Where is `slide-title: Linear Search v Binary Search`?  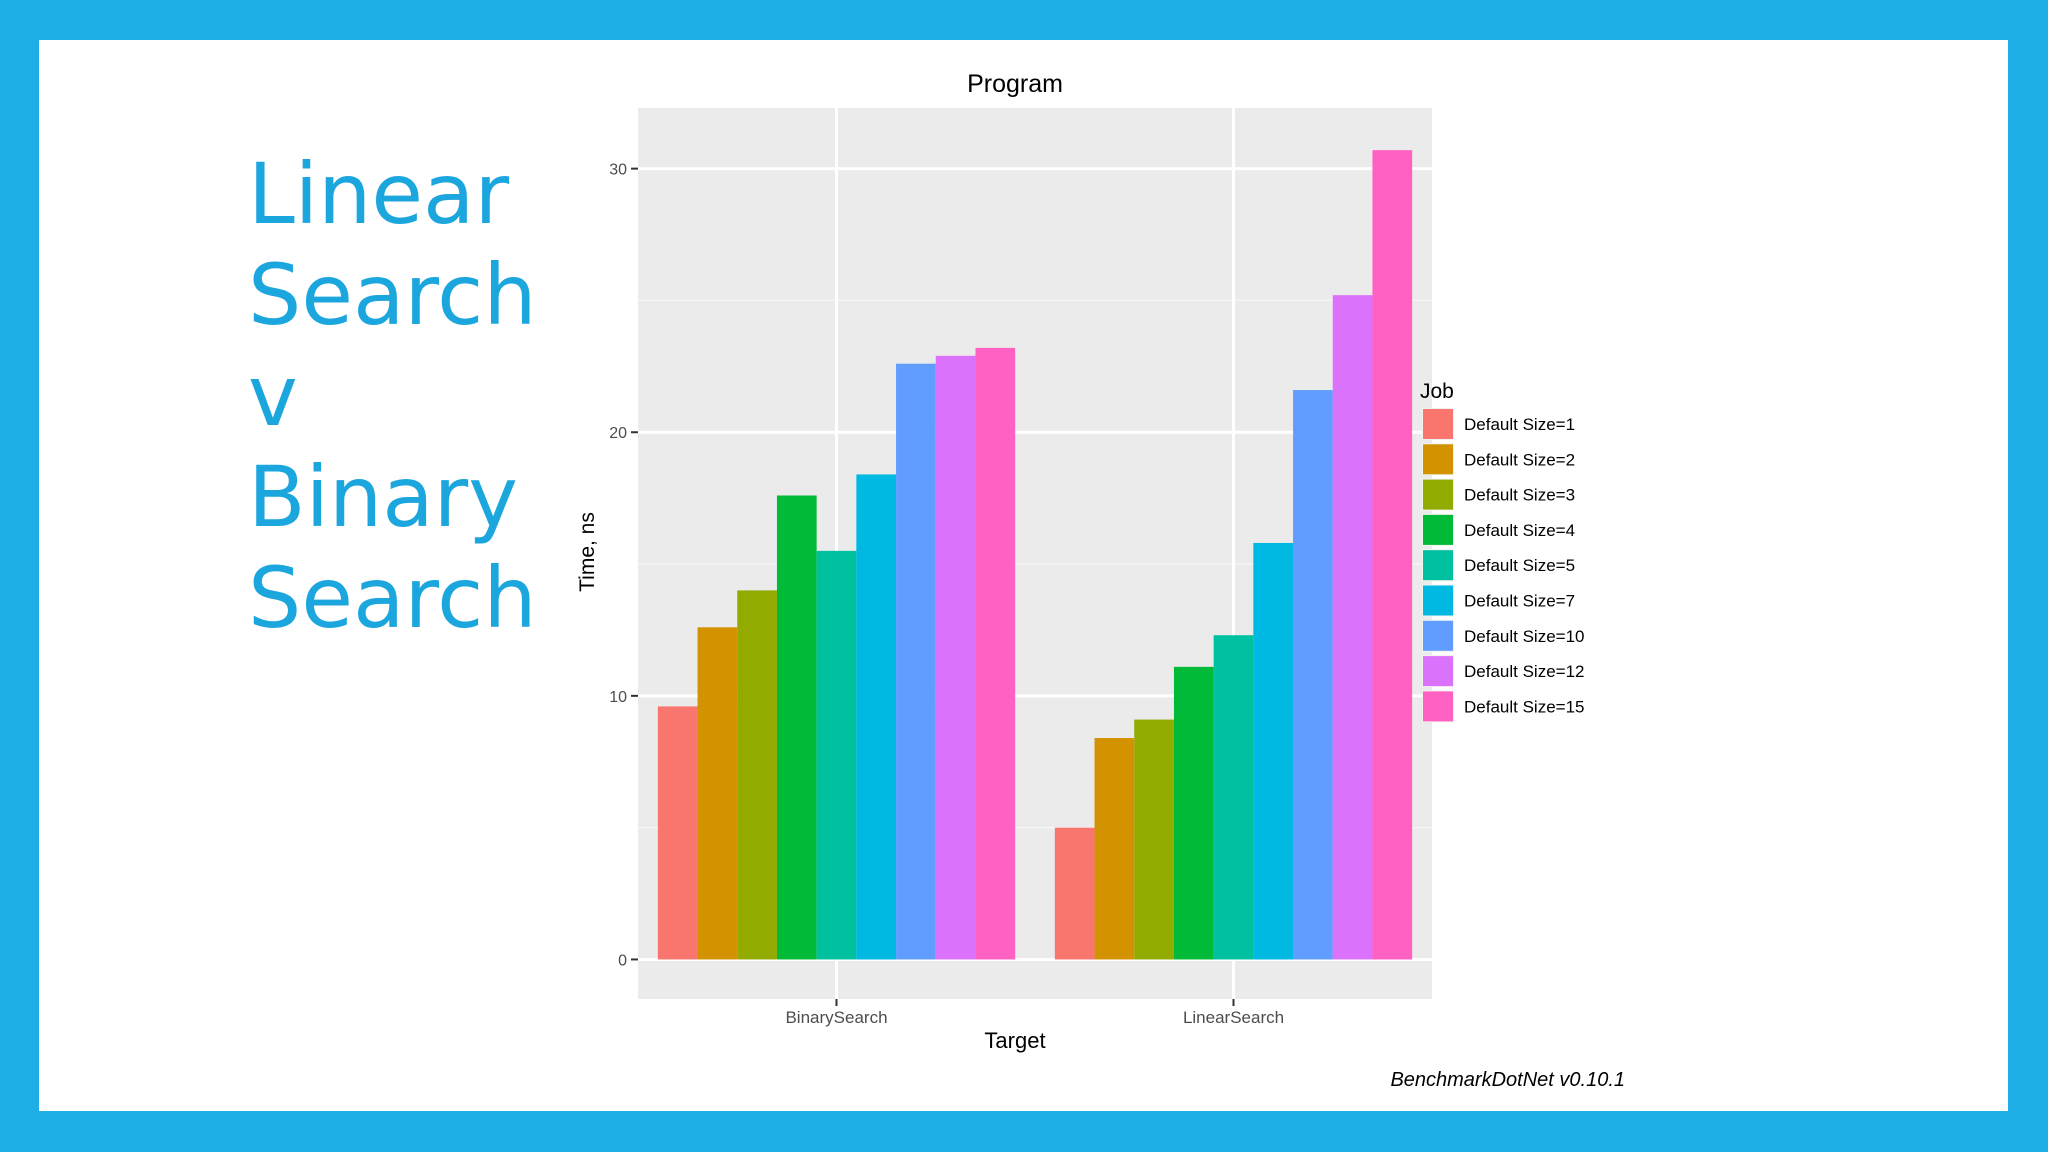 slide-title: Linear Search v Binary Search is located at coordinates (392, 396).